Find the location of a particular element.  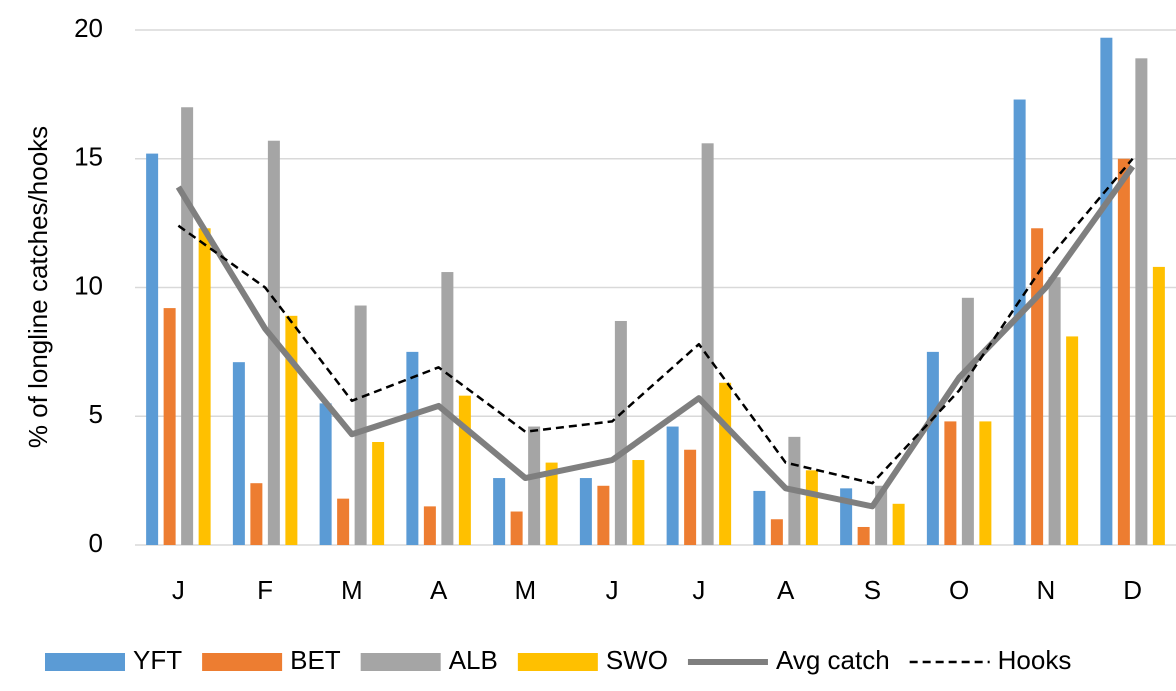

y-tick-label: 5 is located at coordinates (96, 414).